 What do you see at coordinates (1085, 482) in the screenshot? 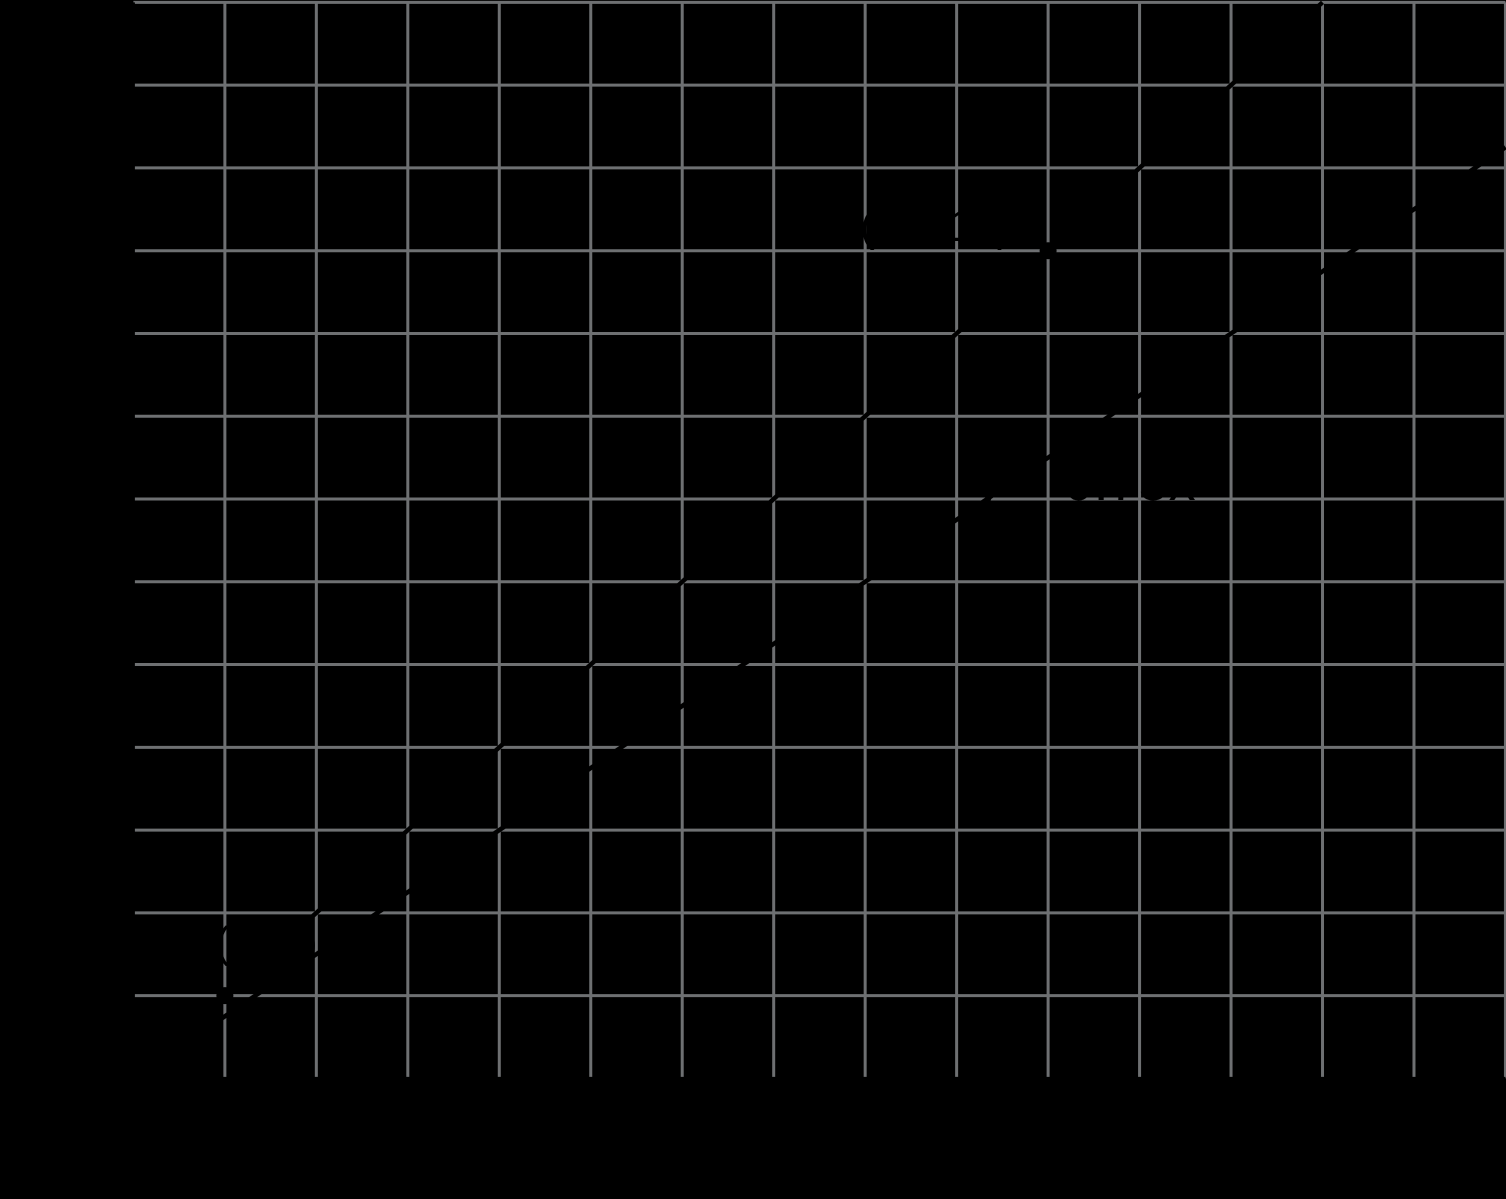
I see `line-equation-label: y = 0.75x` at bounding box center [1085, 482].